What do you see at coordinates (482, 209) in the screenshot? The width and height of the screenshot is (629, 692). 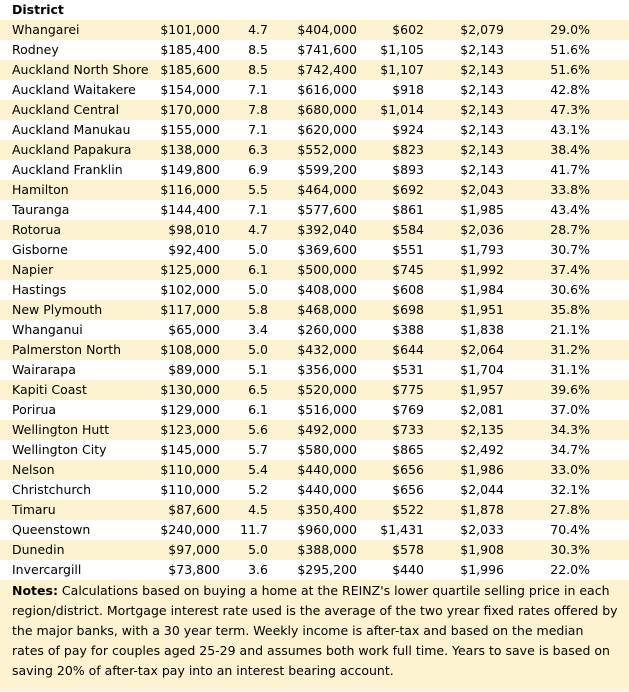 I see `value-cell: $1,985` at bounding box center [482, 209].